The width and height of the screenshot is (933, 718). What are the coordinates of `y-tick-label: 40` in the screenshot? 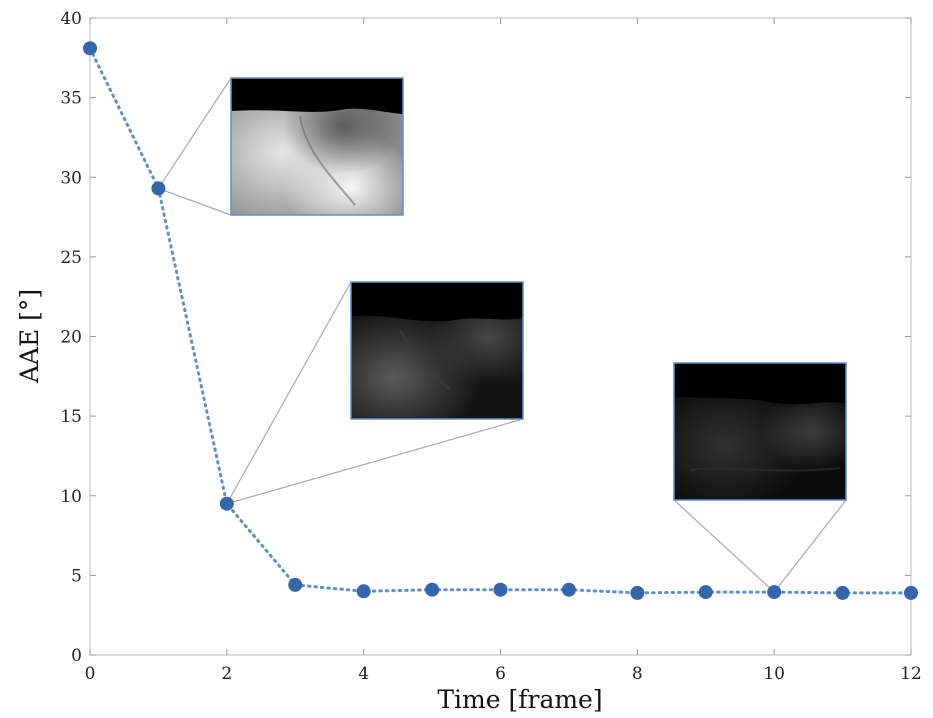 It's located at (71, 19).